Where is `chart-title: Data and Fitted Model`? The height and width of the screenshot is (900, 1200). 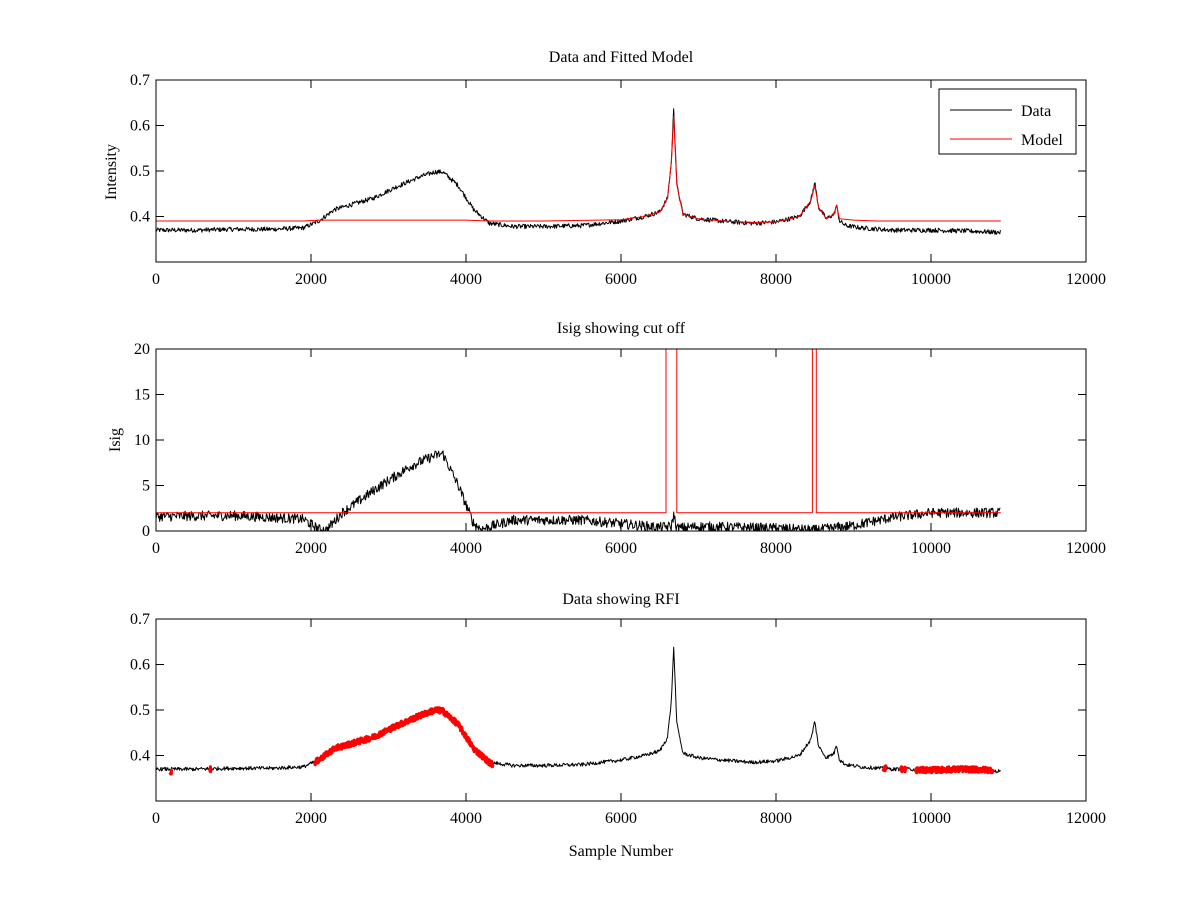
chart-title: Data and Fitted Model is located at coordinates (621, 57).